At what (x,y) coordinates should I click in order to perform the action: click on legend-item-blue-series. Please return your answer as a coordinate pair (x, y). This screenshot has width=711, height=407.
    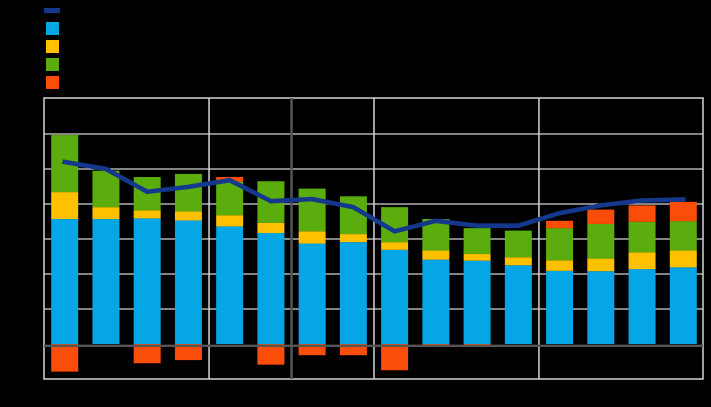
    Looking at the image, I should click on (55, 28).